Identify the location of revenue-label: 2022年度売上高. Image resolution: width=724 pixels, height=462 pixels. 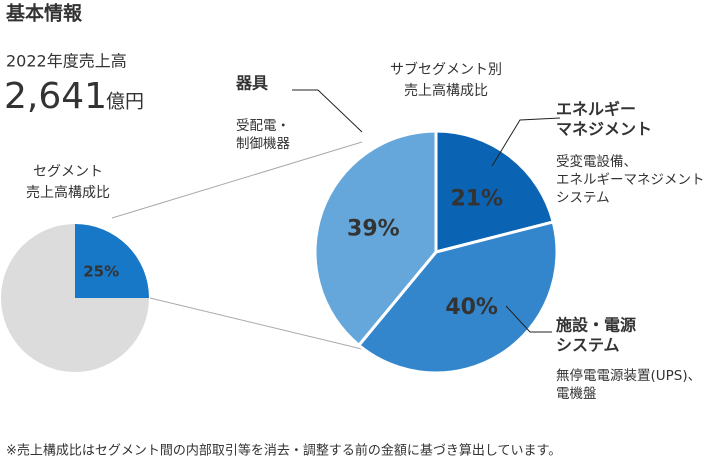
(66, 61).